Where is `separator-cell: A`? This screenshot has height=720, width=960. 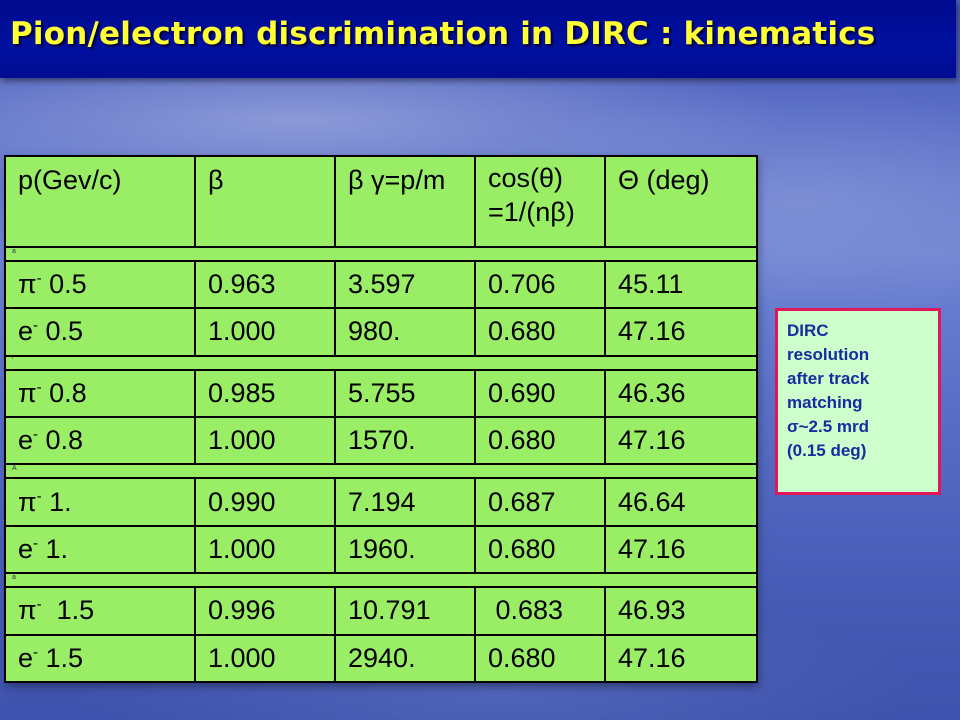 separator-cell: A is located at coordinates (381, 471).